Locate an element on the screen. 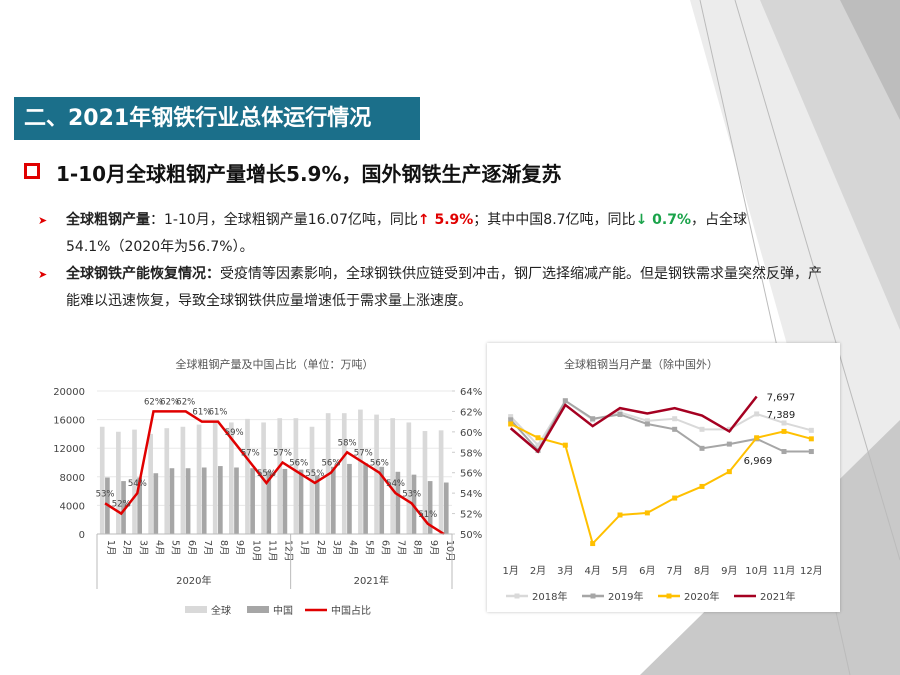 This screenshot has height=675, width=900. chart-title: 全球粗钢产量及中国占比（单位：万吨） is located at coordinates (275, 364).